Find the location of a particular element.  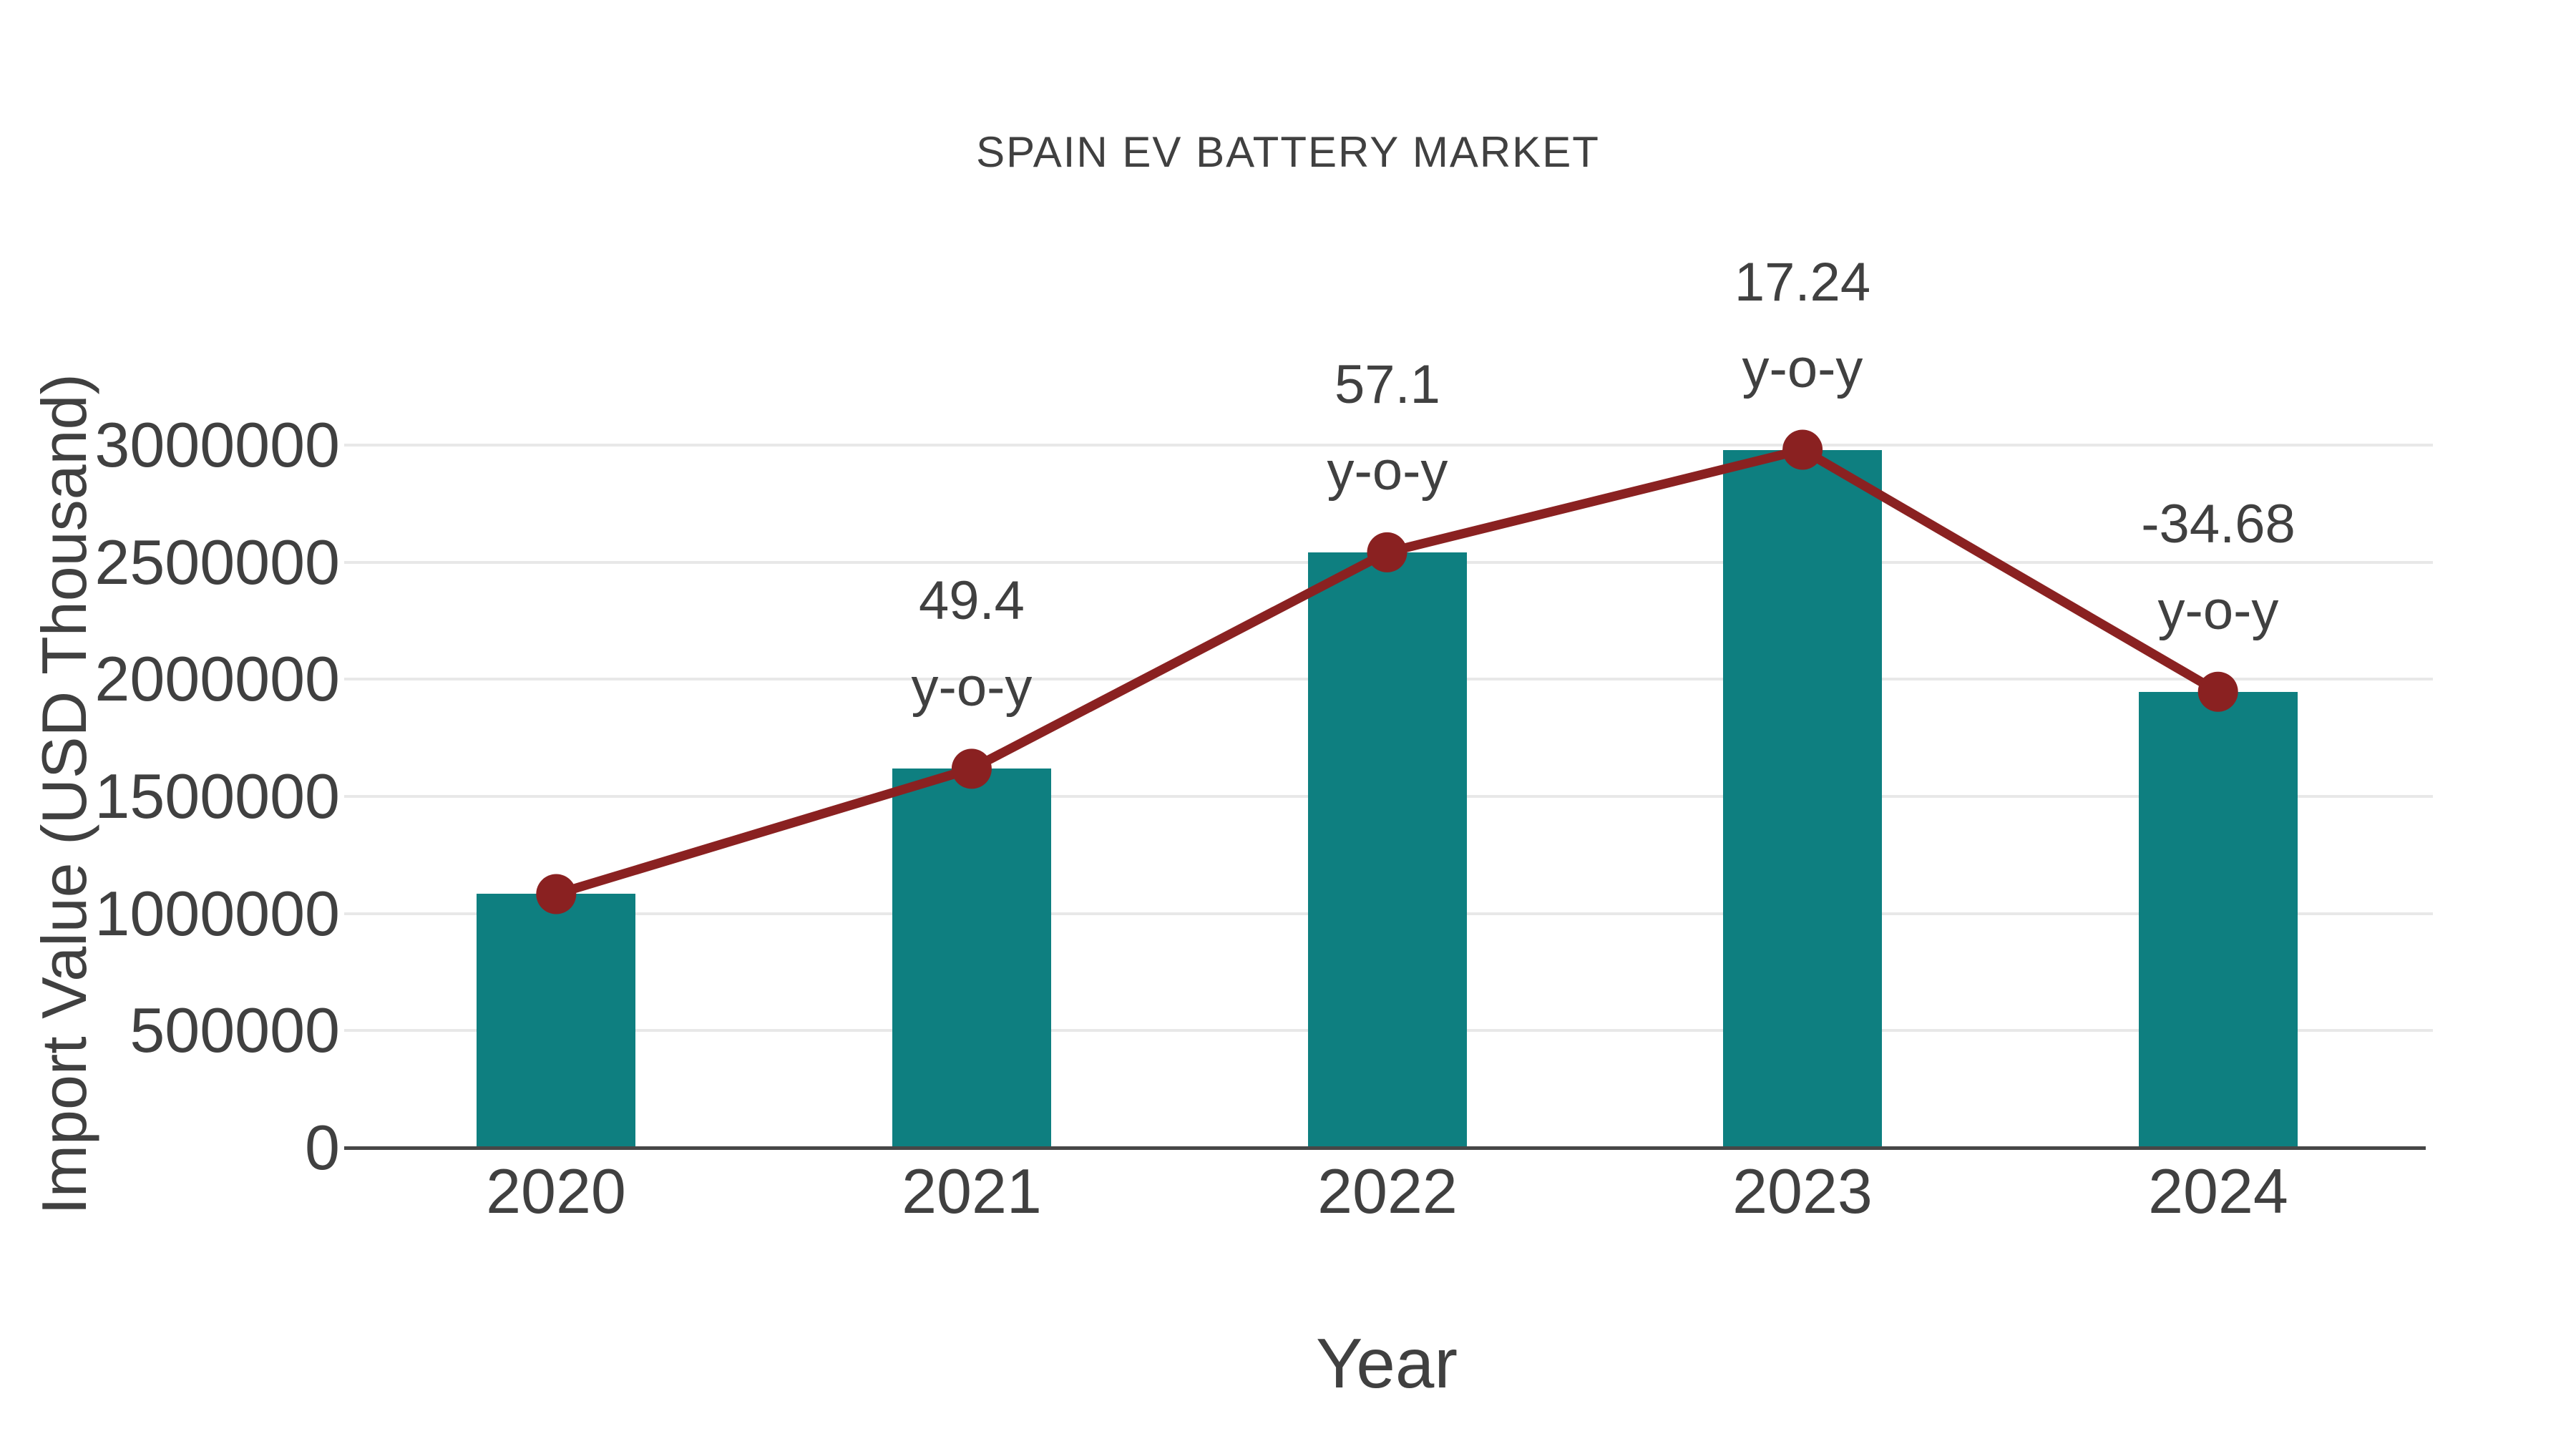

chart-title: SPAIN EV BATTERY MARKET is located at coordinates (1288, 152).